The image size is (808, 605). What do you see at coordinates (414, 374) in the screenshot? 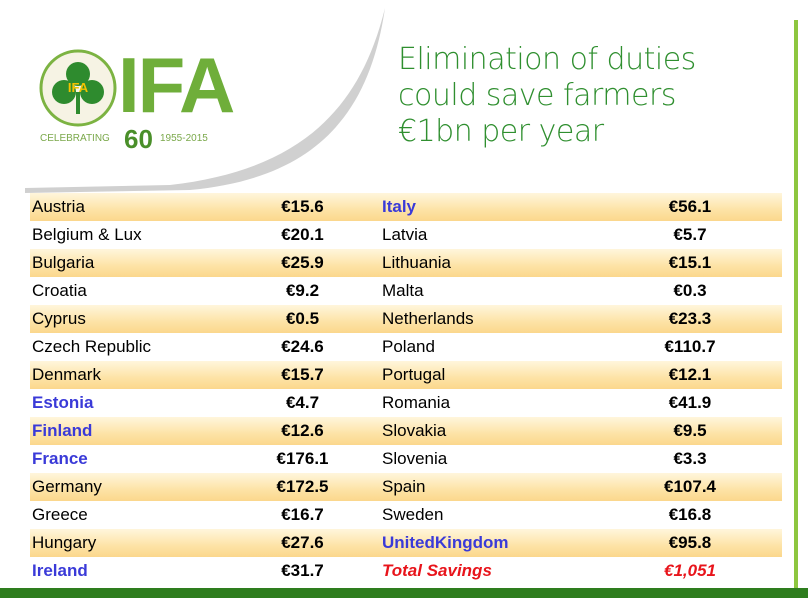
I see `country: Portugal` at bounding box center [414, 374].